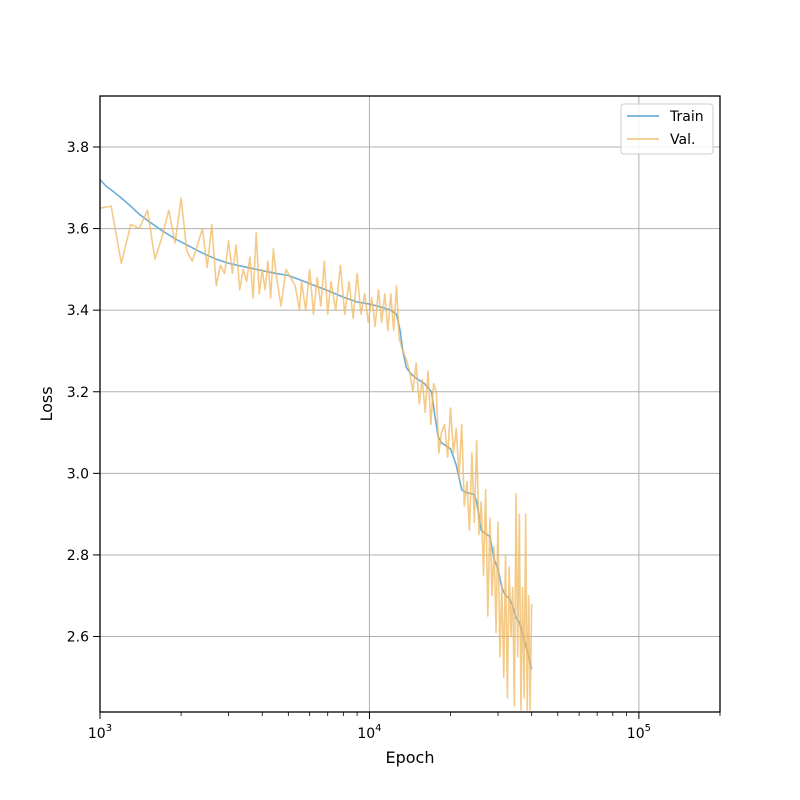 This screenshot has height=800, width=800. Describe the element at coordinates (410, 757) in the screenshot. I see `x-axis-label: Epoch` at that location.